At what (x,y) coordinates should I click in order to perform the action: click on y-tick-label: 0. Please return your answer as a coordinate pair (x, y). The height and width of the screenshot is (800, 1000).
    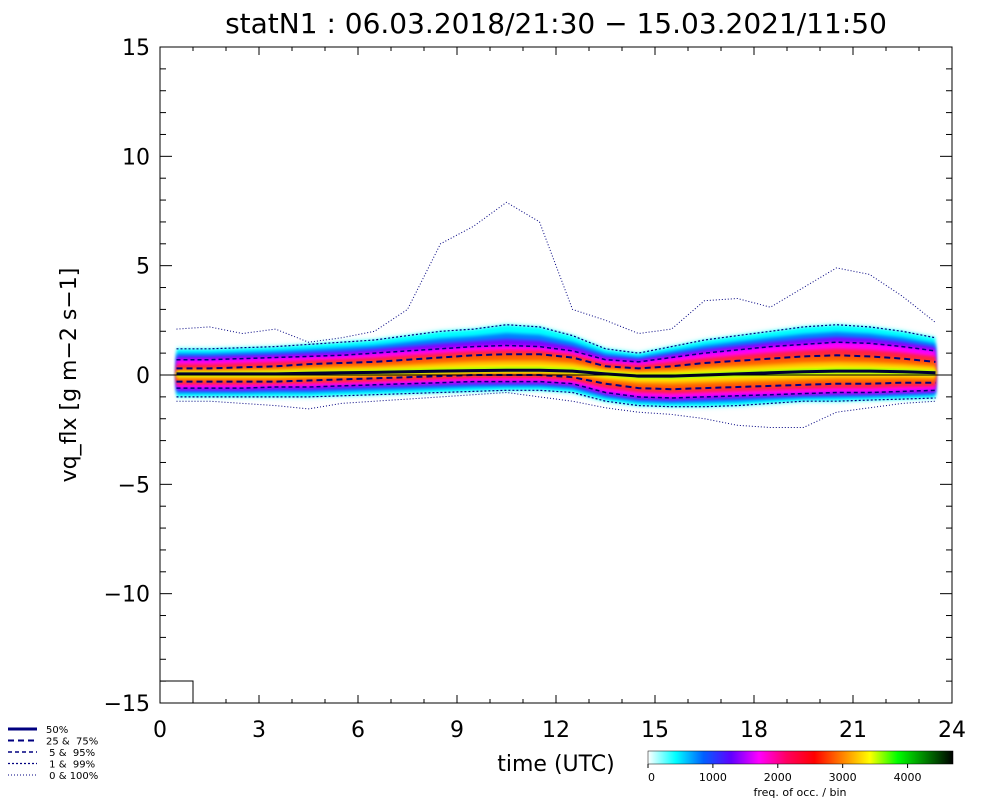
    Looking at the image, I should click on (143, 376).